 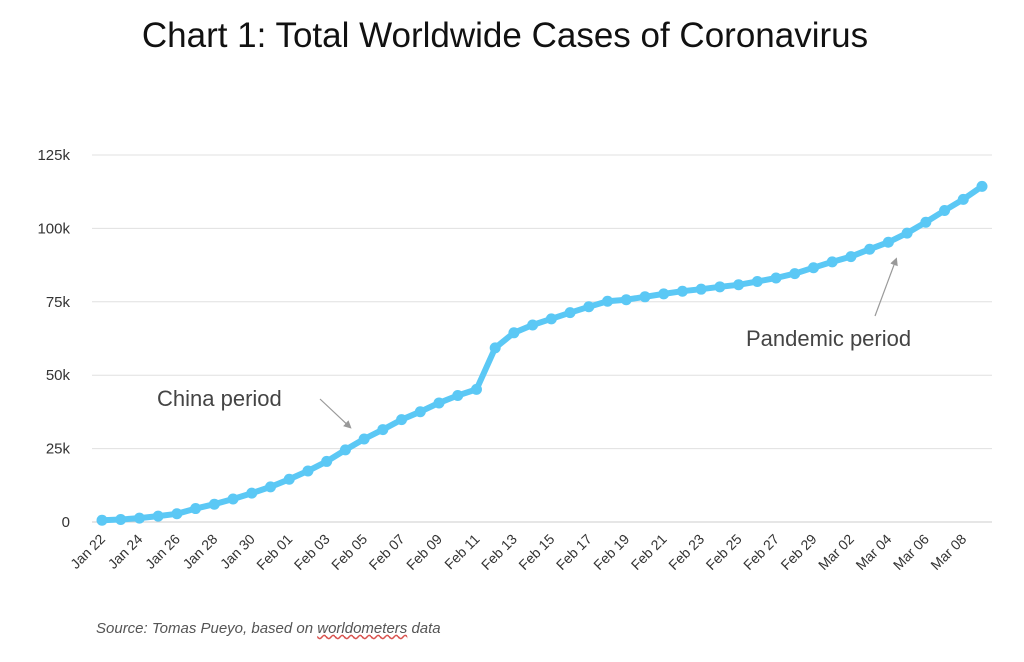 What do you see at coordinates (207, 628) in the screenshot?
I see `source-prefix: Source: Tomas Pueyo, based on` at bounding box center [207, 628].